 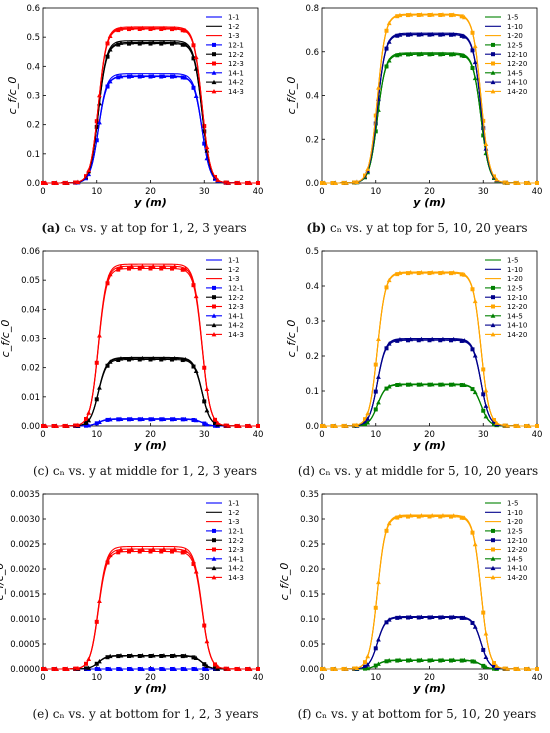 What do you see at coordinates (515, 270) in the screenshot?
I see `legend-label: 1-10` at bounding box center [515, 270].